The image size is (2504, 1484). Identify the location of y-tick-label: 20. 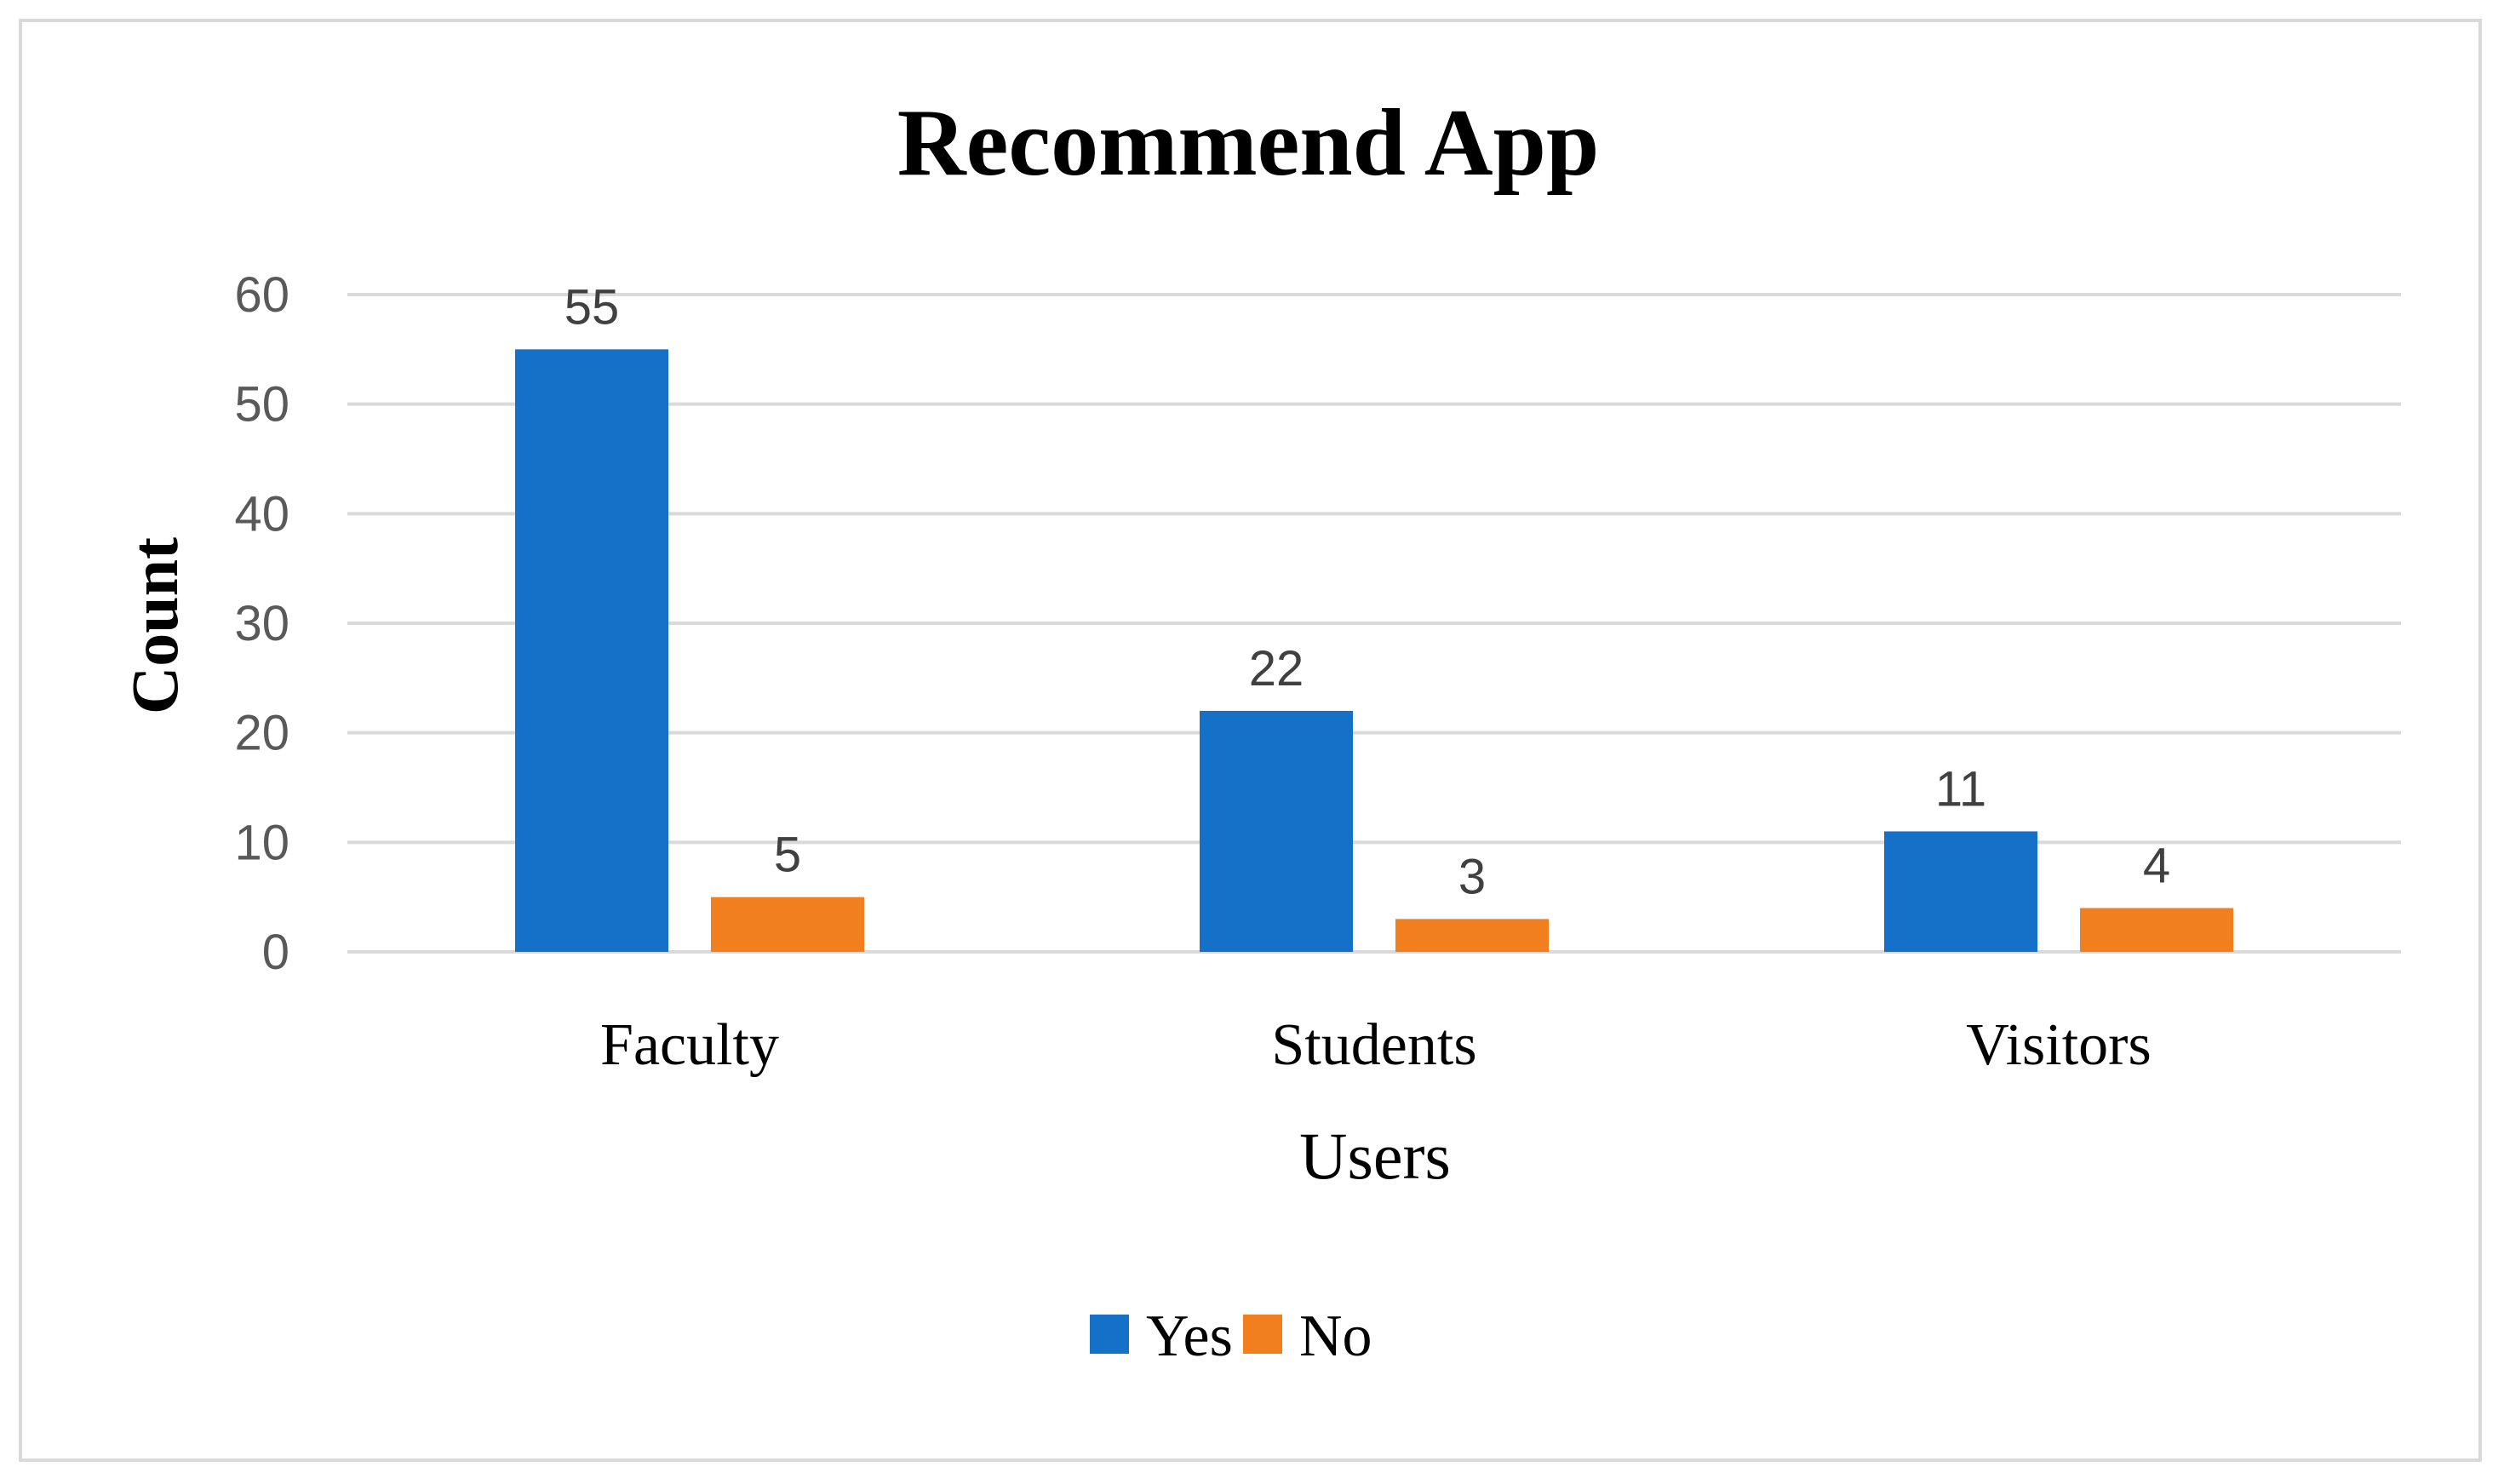
(261, 733).